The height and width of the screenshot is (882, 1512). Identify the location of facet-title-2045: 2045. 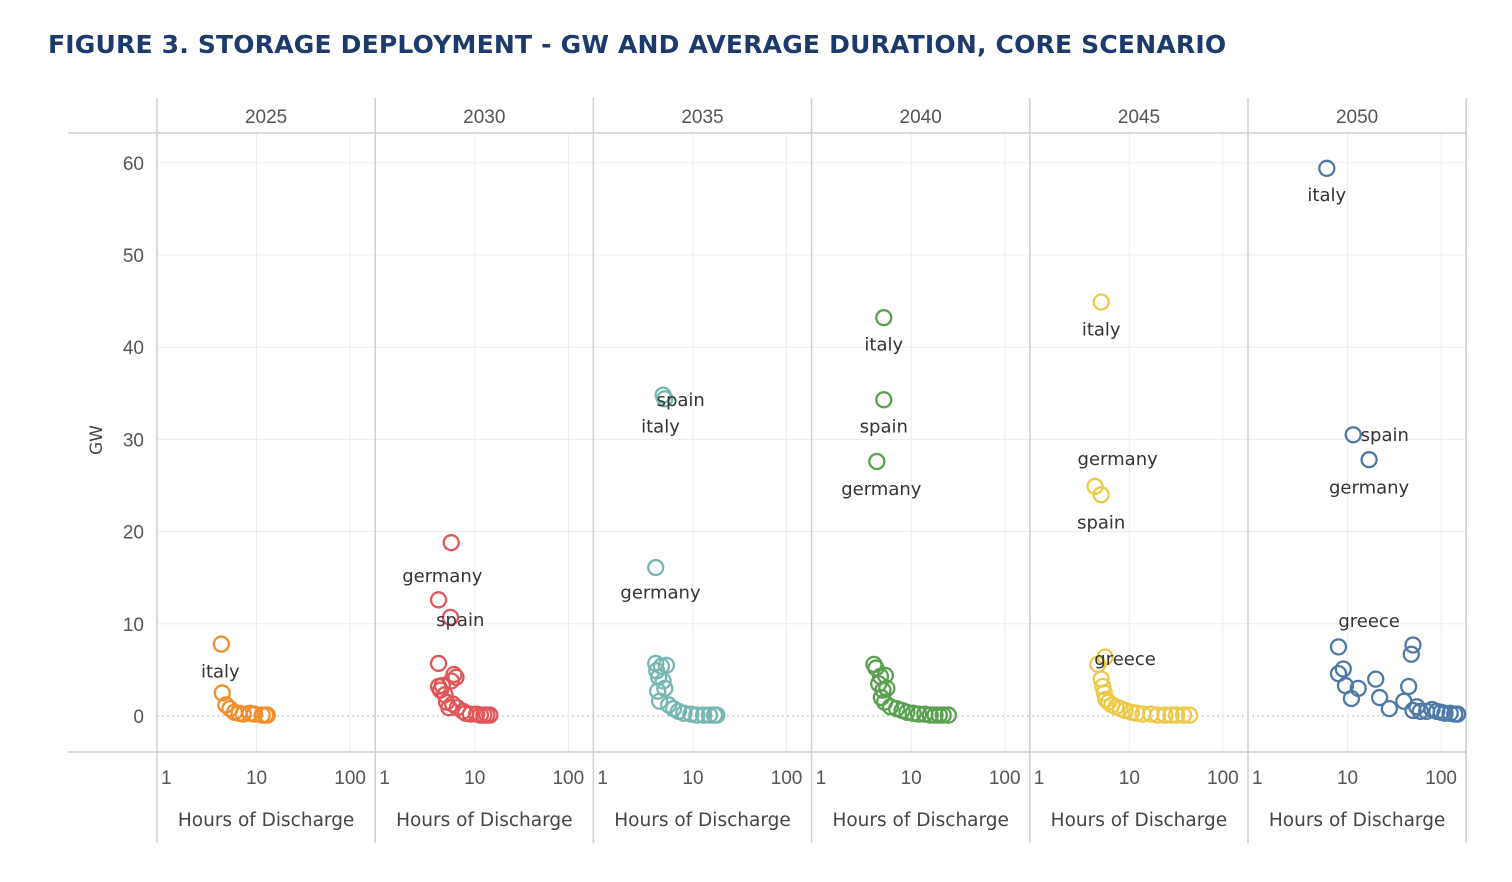
(1139, 117).